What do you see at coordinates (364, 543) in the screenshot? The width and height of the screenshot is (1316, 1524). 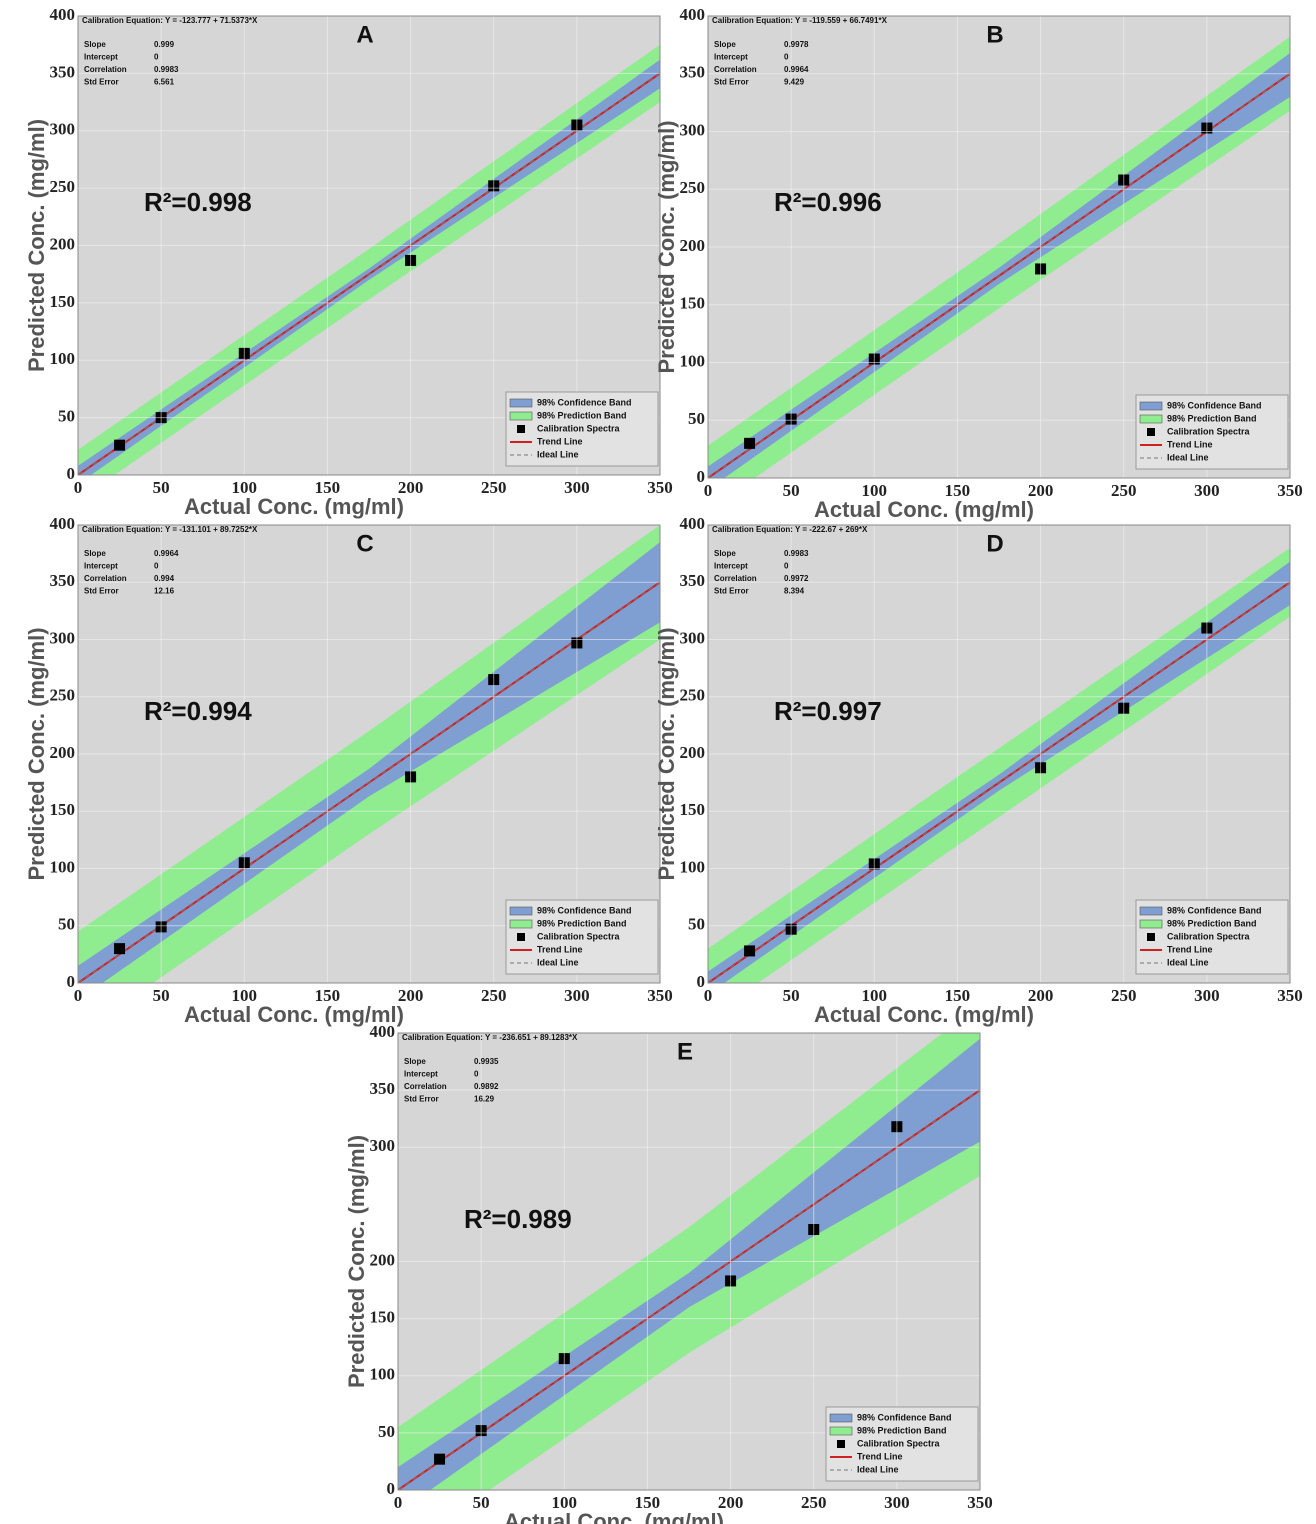 I see `panel-label: C` at bounding box center [364, 543].